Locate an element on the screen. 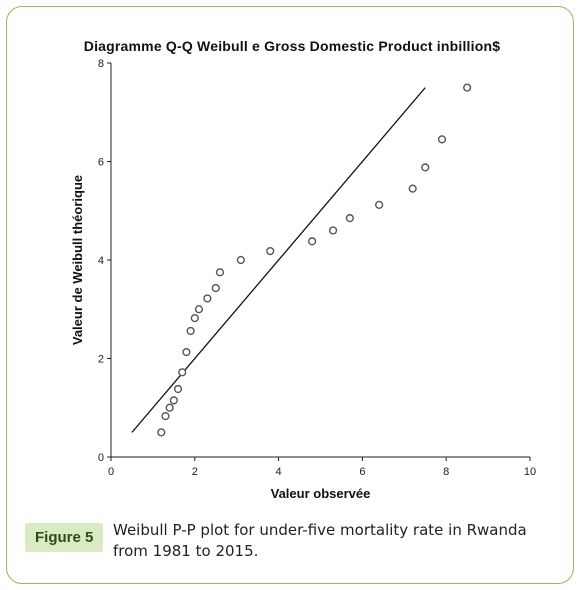  x-tick-label: 10 is located at coordinates (530, 472).